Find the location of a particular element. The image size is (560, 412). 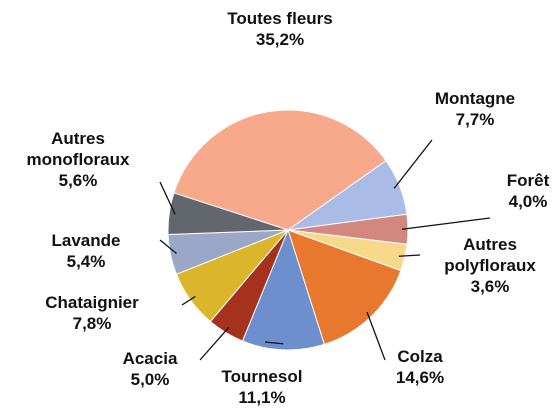

value-label: 7,7% is located at coordinates (475, 119).